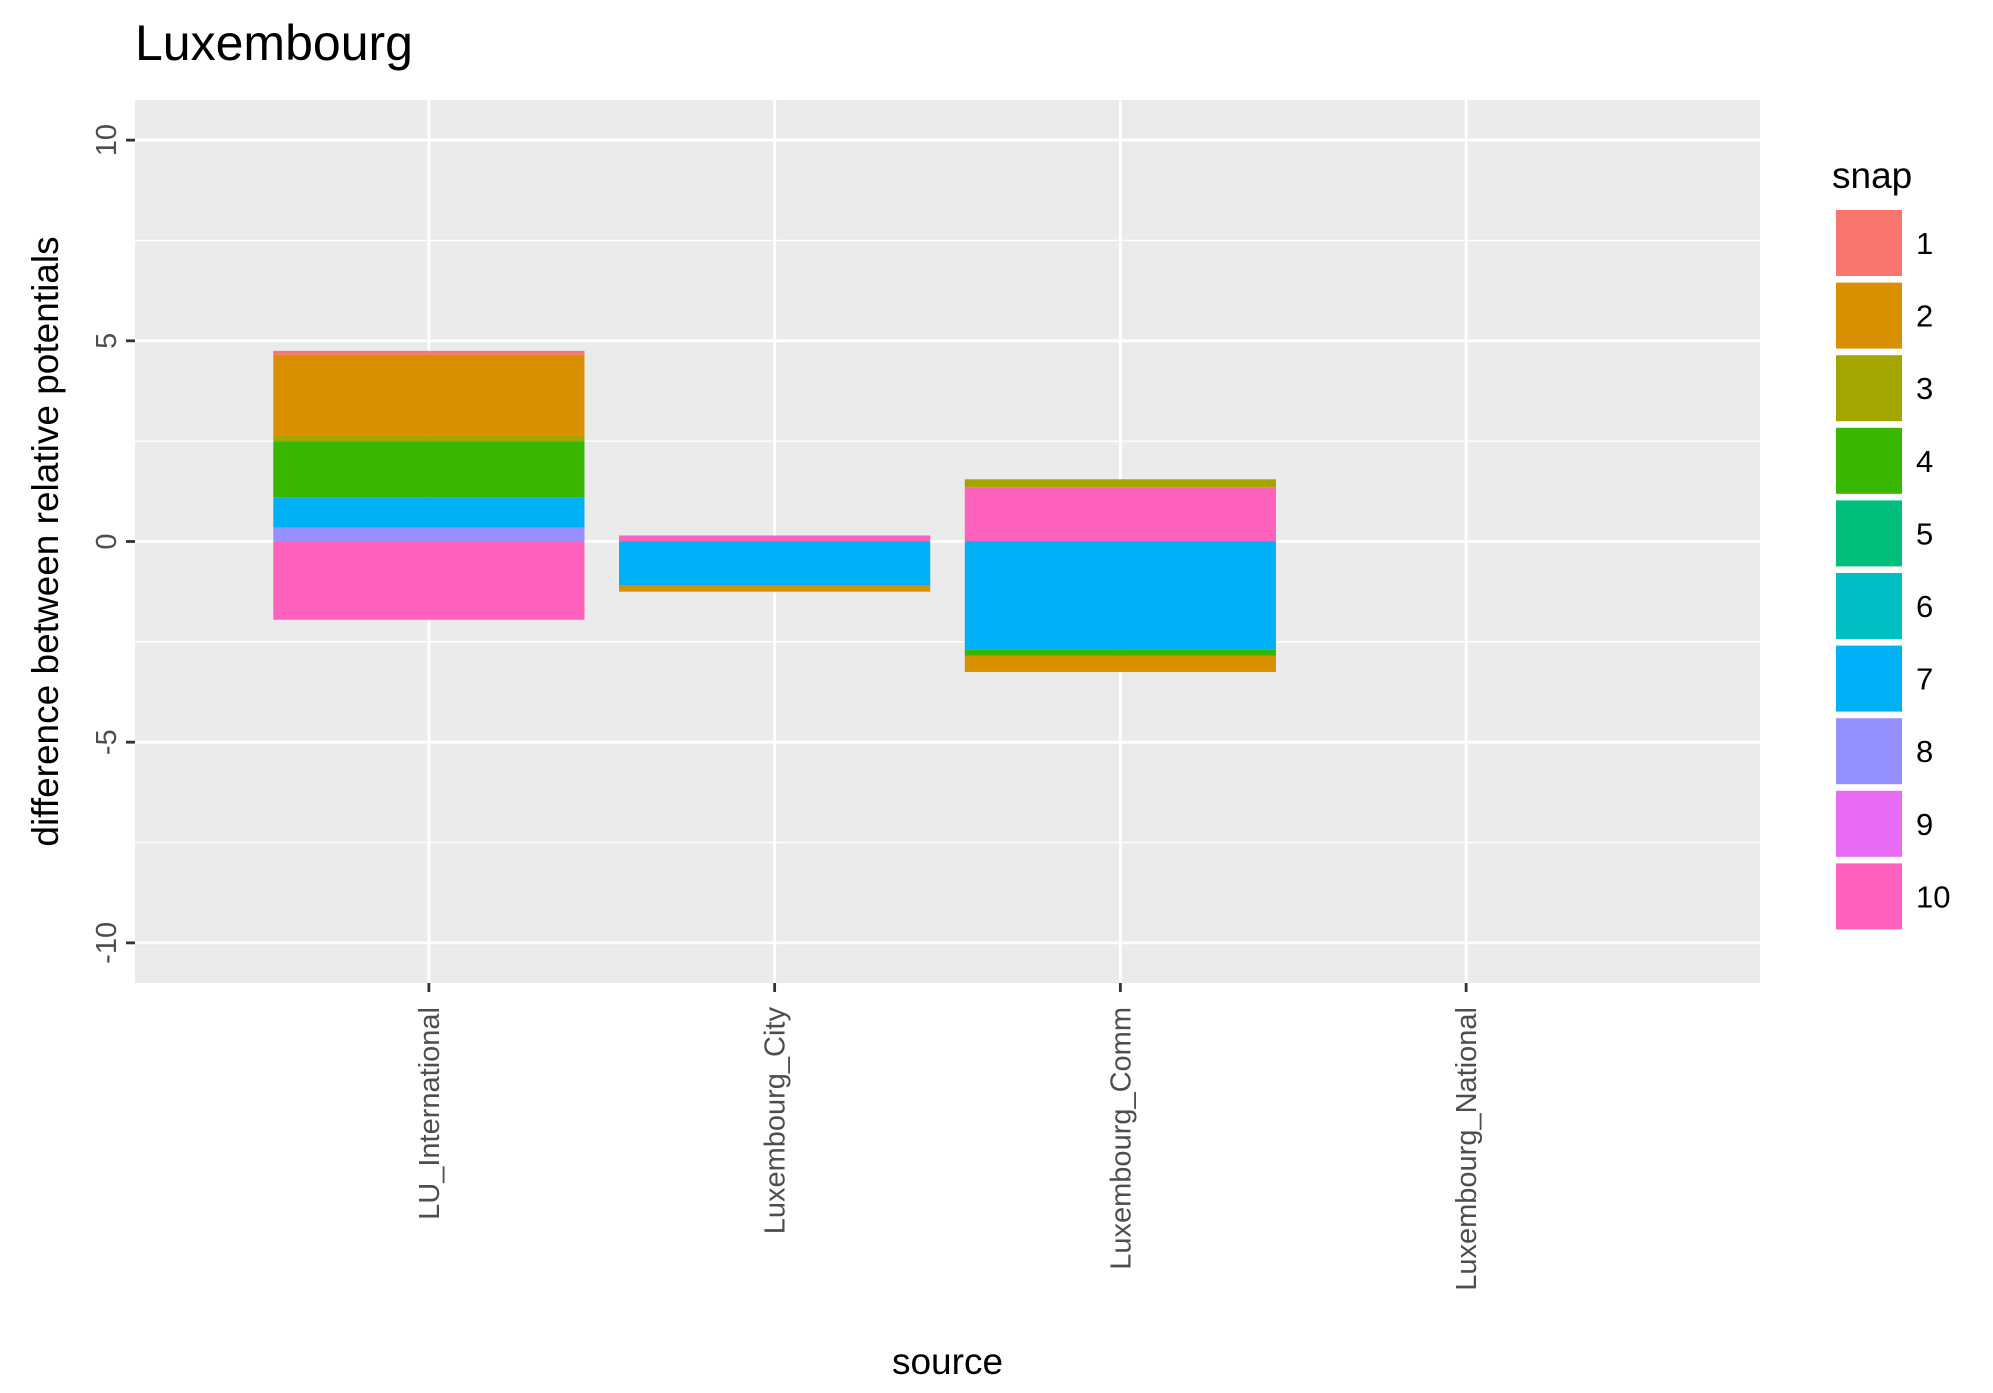  What do you see at coordinates (947, 1361) in the screenshot?
I see `x-axis-label: source` at bounding box center [947, 1361].